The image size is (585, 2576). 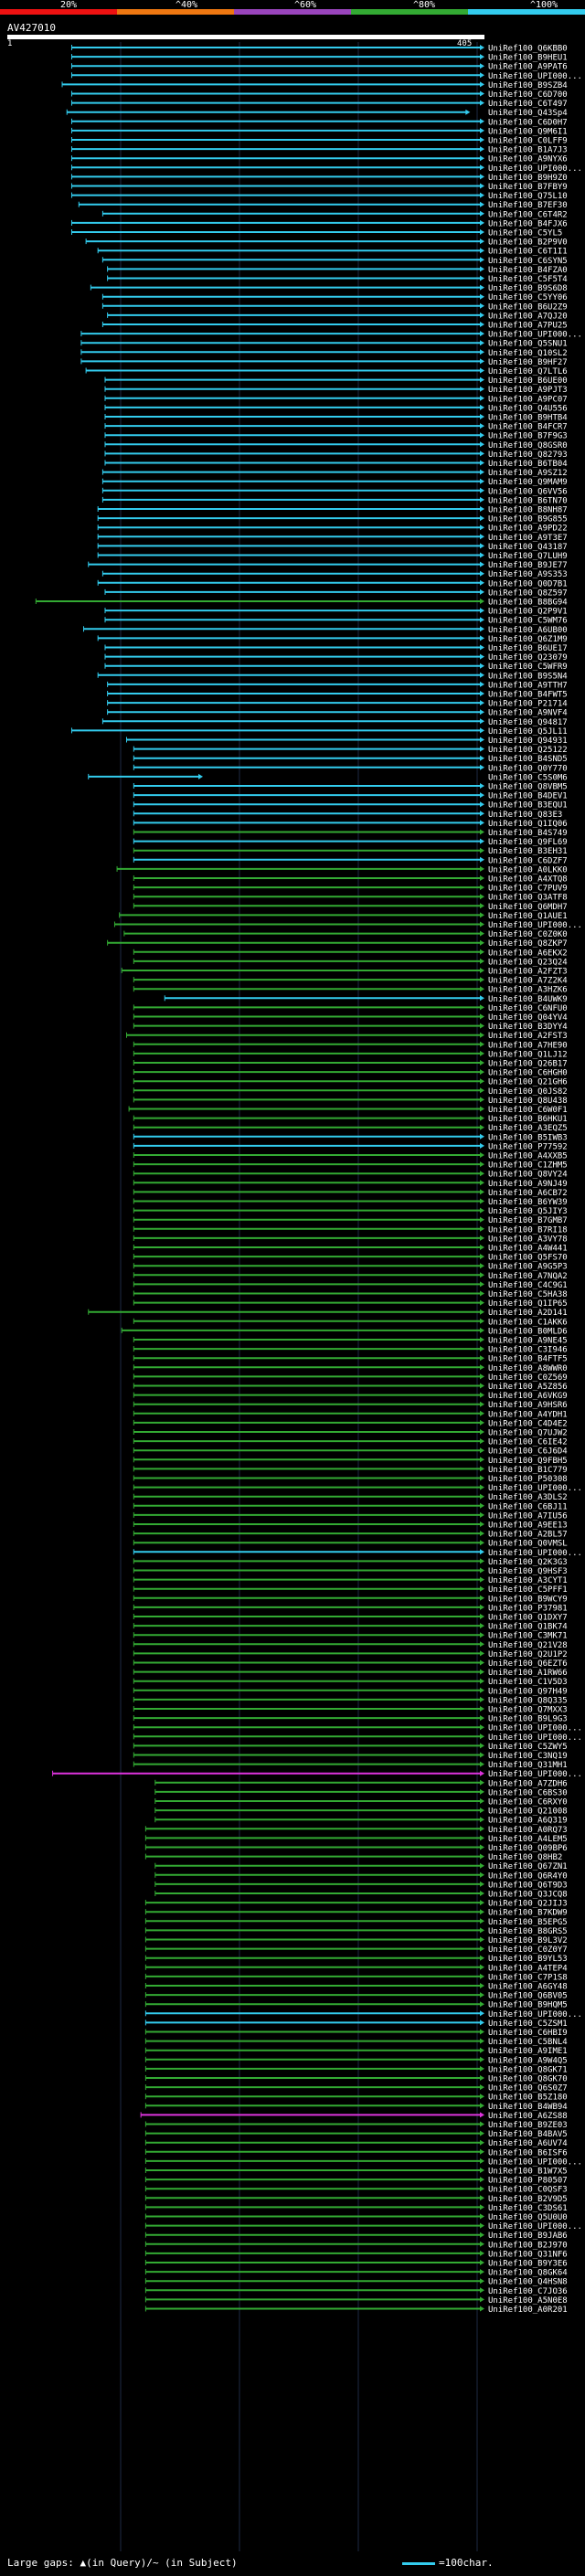 I want to click on hit-row: UniRef100_C7PUV9, so click(x=351, y=889).